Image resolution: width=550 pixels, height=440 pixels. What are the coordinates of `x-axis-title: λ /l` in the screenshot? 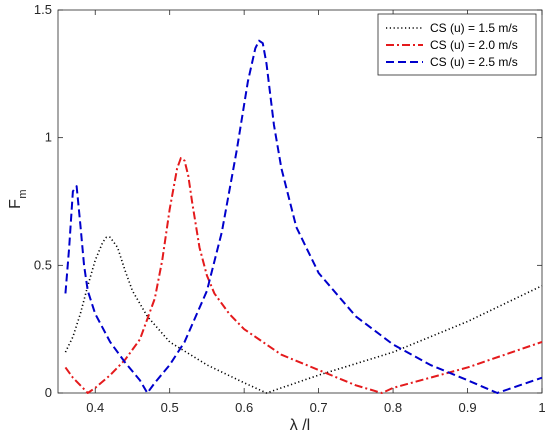 It's located at (300, 425).